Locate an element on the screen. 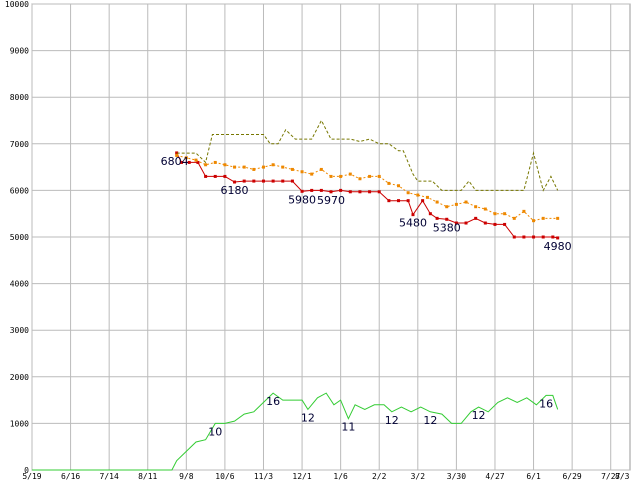  x-tick-label: 8/11 is located at coordinates (147, 476).